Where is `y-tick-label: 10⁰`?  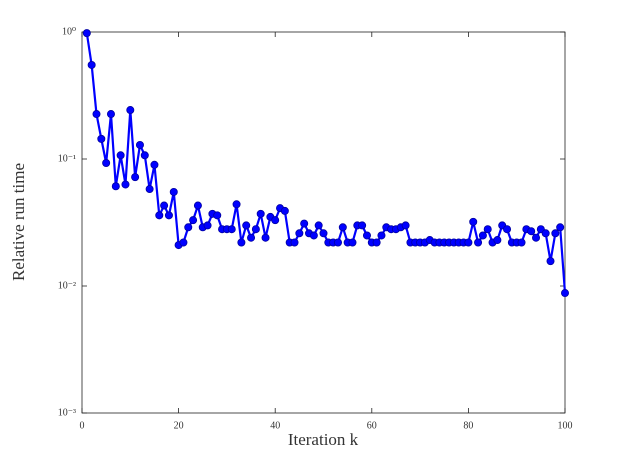
y-tick-label: 10⁰ is located at coordinates (69, 31).